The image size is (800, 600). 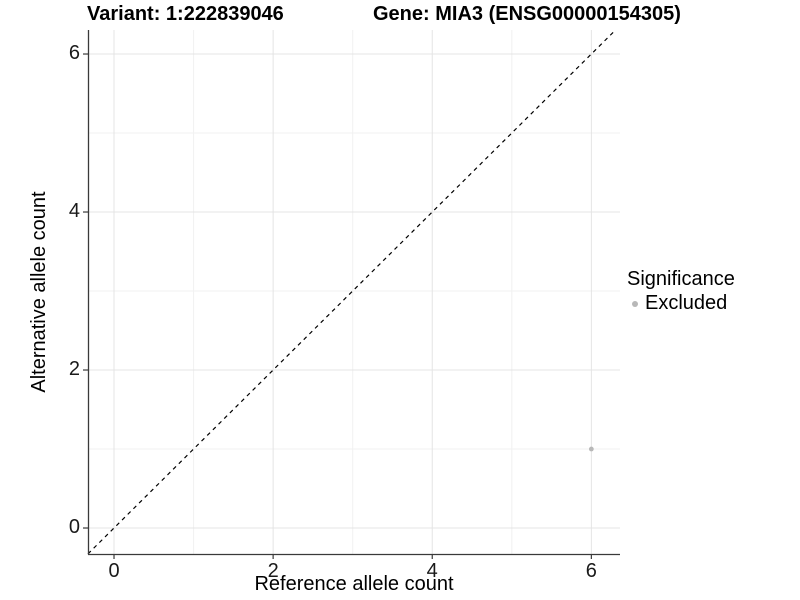 What do you see at coordinates (74, 211) in the screenshot?
I see `y-tick-label: 4` at bounding box center [74, 211].